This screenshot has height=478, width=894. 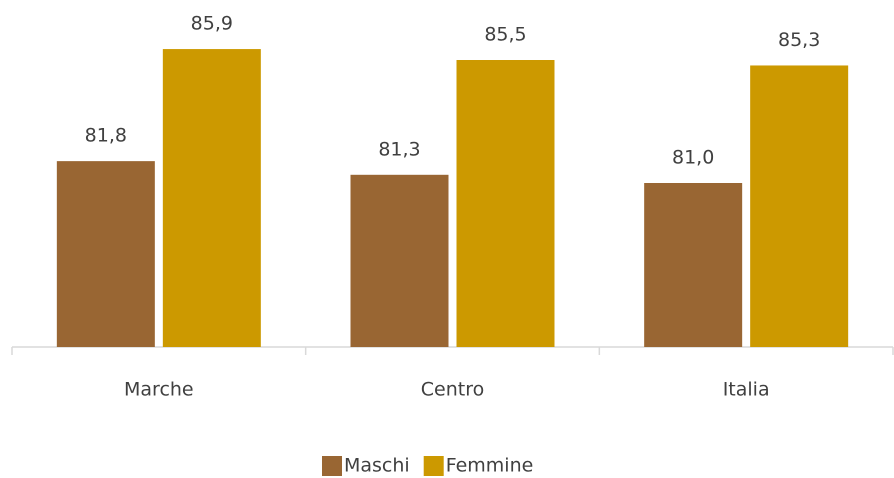 What do you see at coordinates (693, 158) in the screenshot?
I see `data-label: 81,0` at bounding box center [693, 158].